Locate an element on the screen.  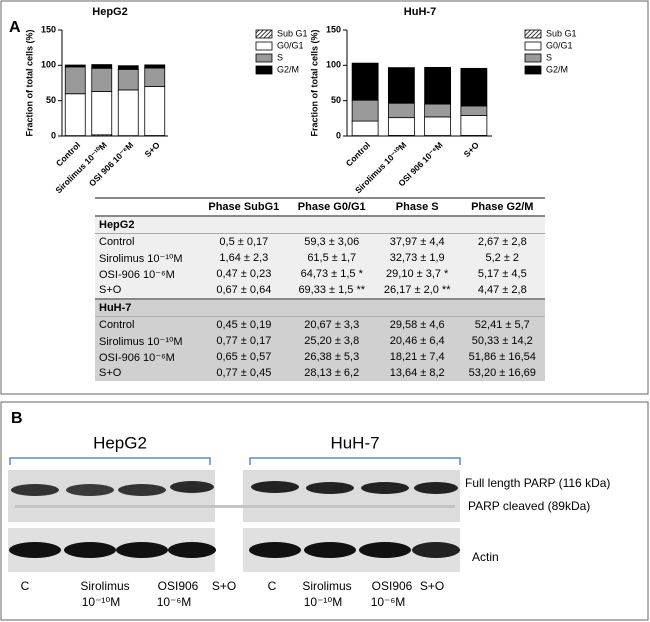
blot-actin is located at coordinates (234, 550).